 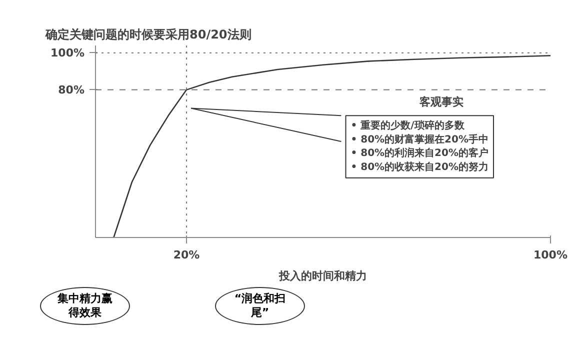 I want to click on chart-title: 确定关键问题的时候要采用80/20法则, so click(x=148, y=35).